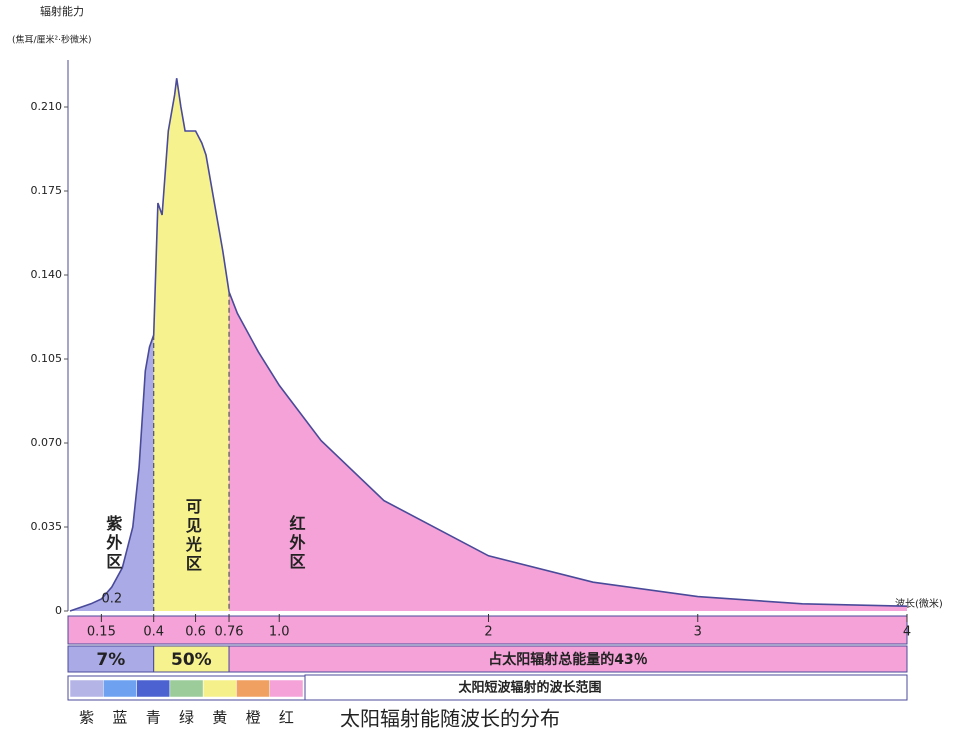 The image size is (980, 735). I want to click on x-tick-label: 3, so click(698, 632).